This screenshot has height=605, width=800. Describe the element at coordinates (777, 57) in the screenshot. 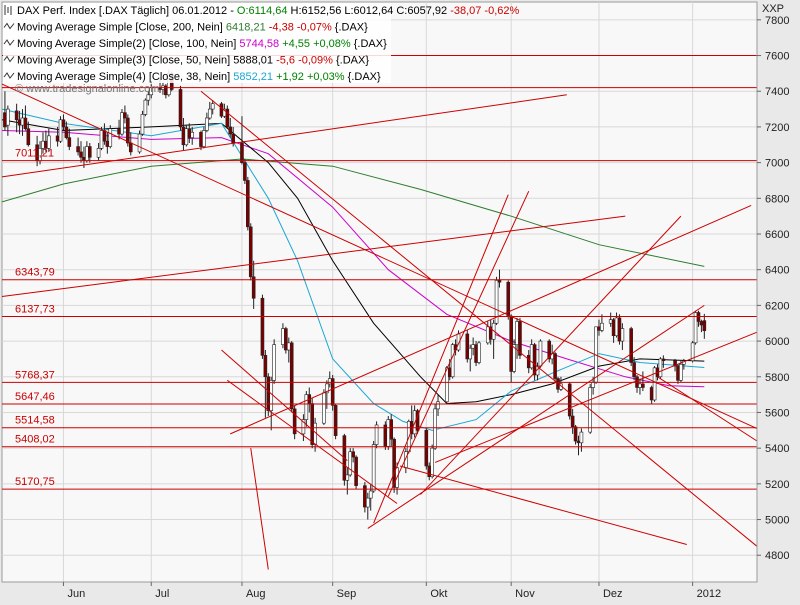

I see `y-tick-label: 7600` at that location.